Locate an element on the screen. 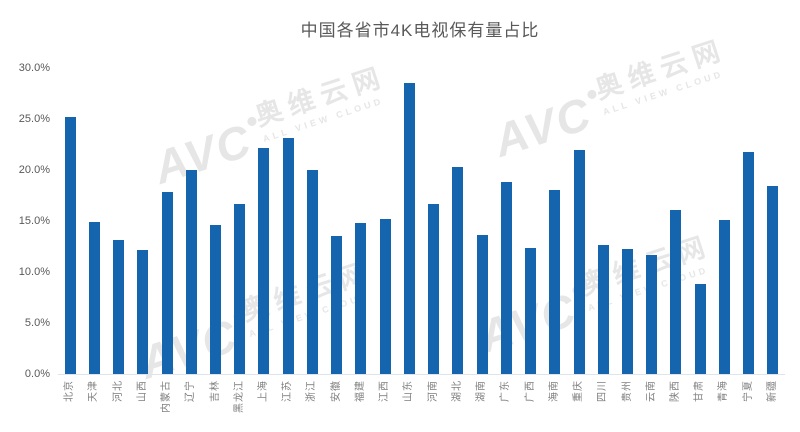 This screenshot has height=432, width=800. bar-湖南 is located at coordinates (482, 304).